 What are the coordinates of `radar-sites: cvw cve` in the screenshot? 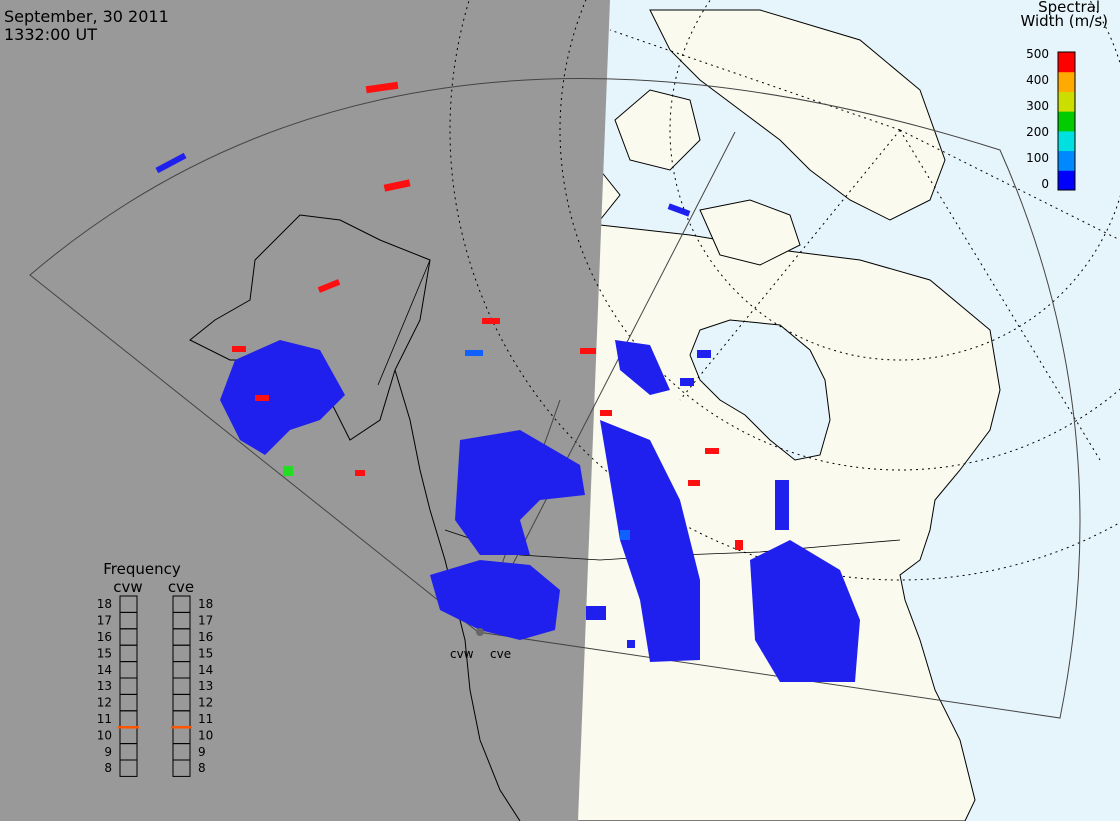 It's located at (480, 644).